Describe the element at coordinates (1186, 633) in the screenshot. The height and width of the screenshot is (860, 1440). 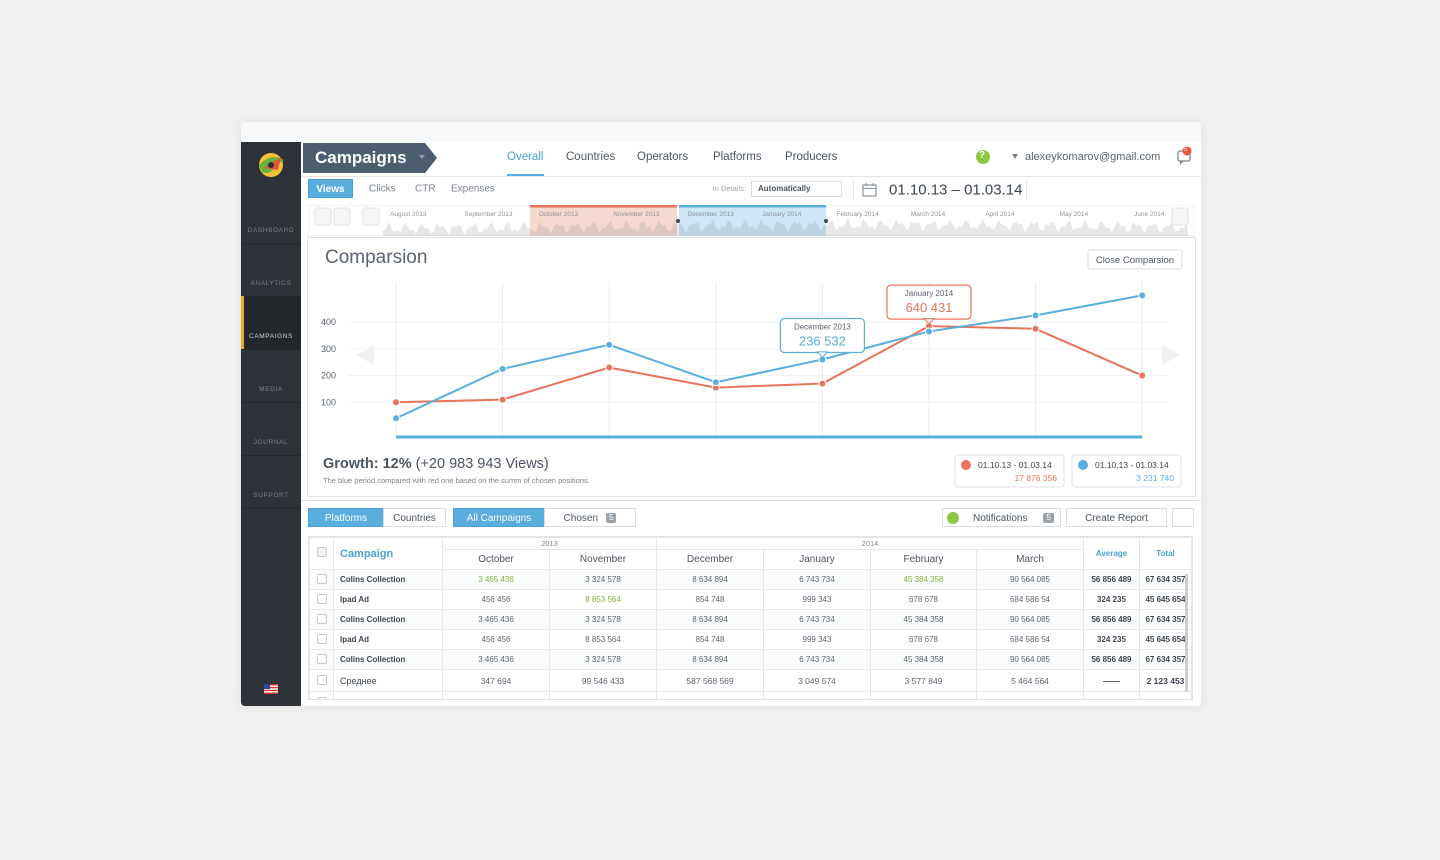
I see `scrollbar` at that location.